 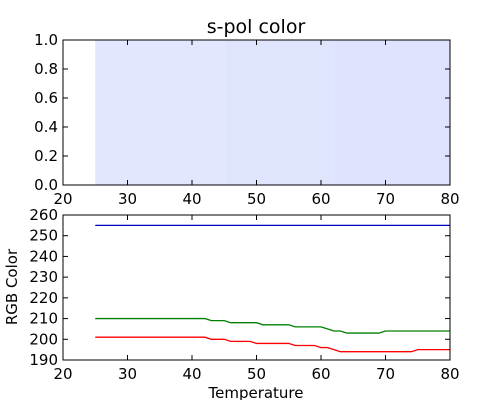 What do you see at coordinates (43, 256) in the screenshot?
I see `y-tick-label: 240` at bounding box center [43, 256].